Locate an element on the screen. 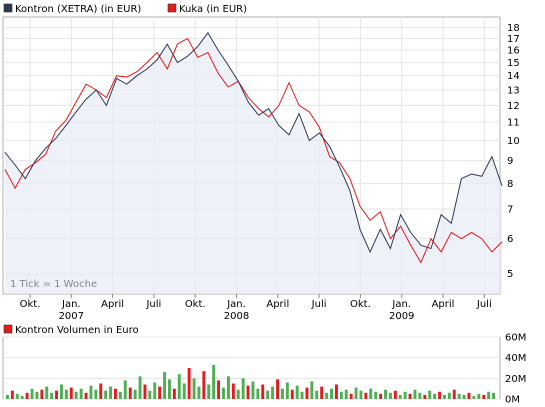 This screenshot has height=407, width=545. volume-y-tick-label: 40M is located at coordinates (515, 358).